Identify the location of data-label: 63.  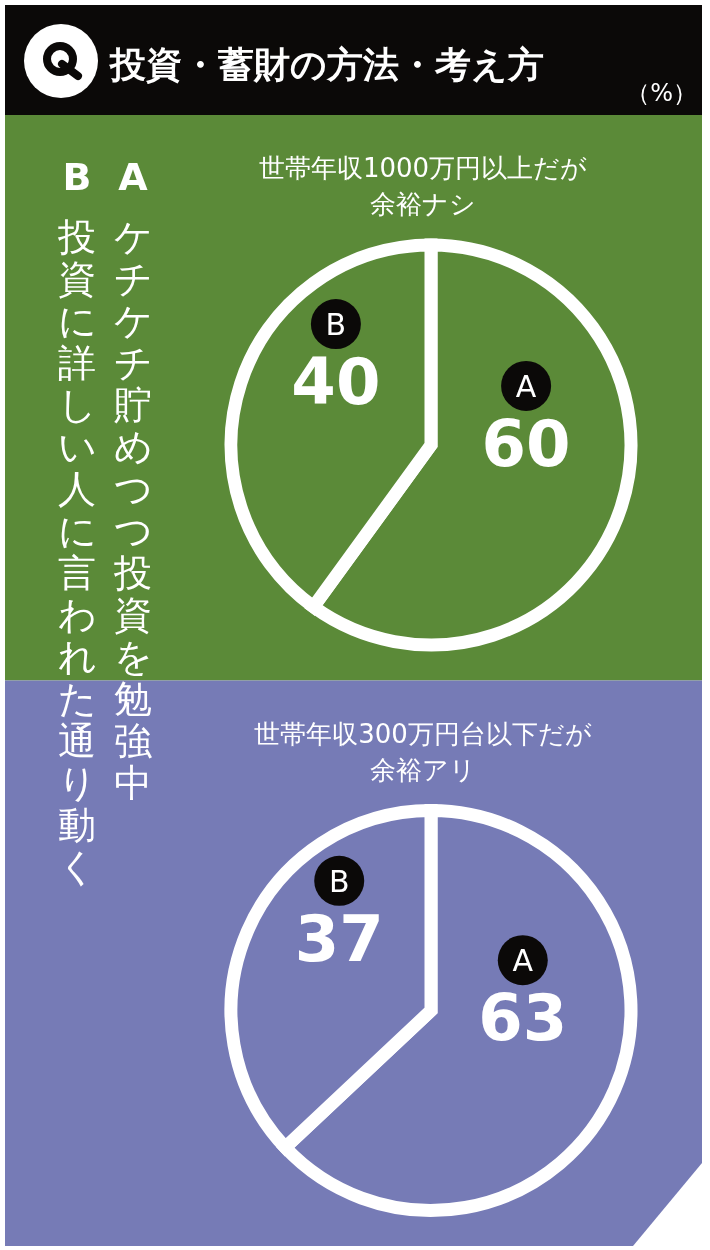
(523, 1018).